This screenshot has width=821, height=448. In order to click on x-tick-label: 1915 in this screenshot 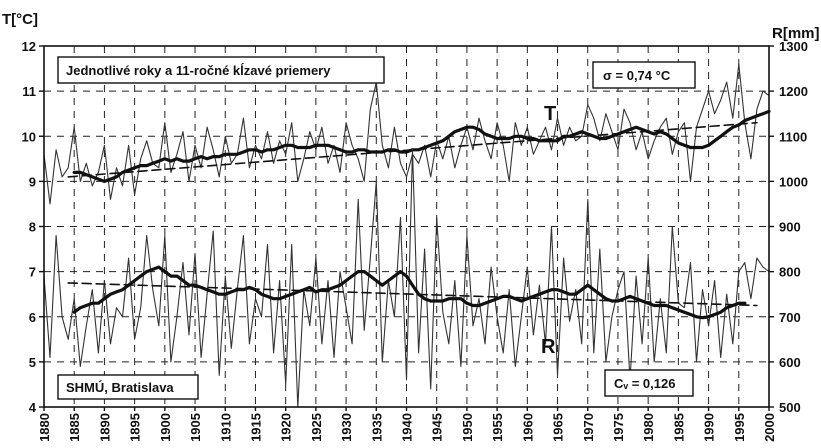, I will do `click(255, 427)`.